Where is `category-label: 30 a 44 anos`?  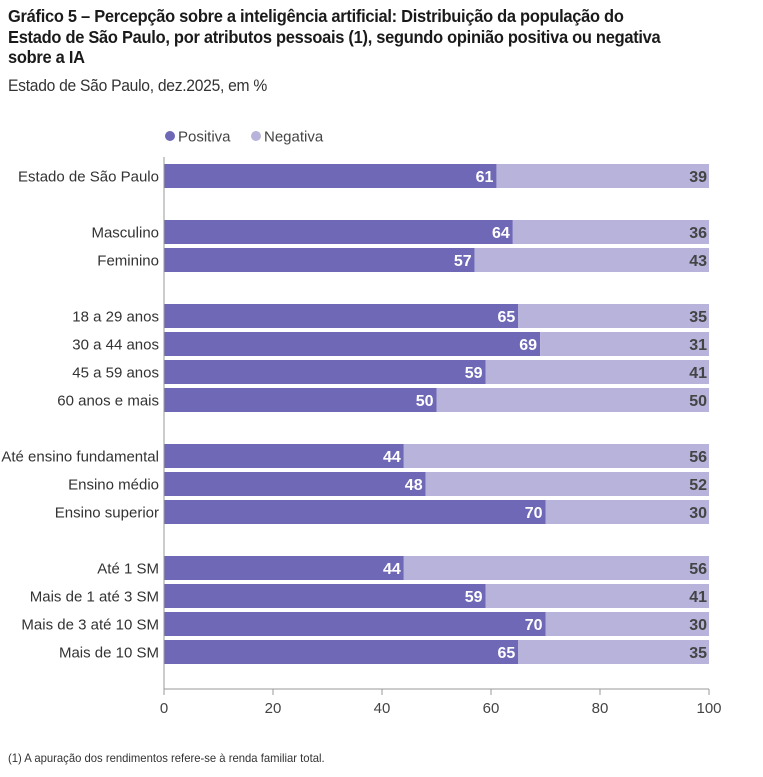
category-label: 30 a 44 anos is located at coordinates (115, 345).